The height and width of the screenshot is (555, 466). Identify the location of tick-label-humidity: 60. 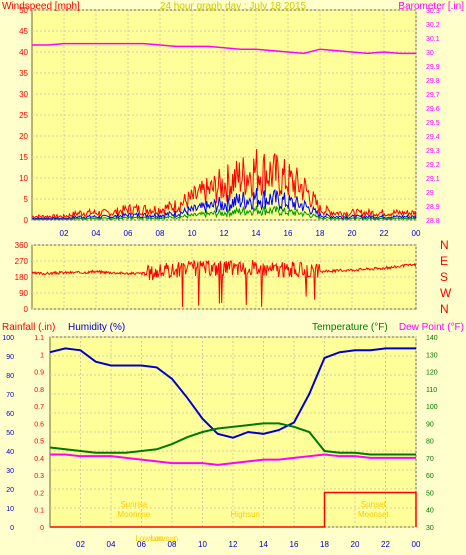
(10, 414).